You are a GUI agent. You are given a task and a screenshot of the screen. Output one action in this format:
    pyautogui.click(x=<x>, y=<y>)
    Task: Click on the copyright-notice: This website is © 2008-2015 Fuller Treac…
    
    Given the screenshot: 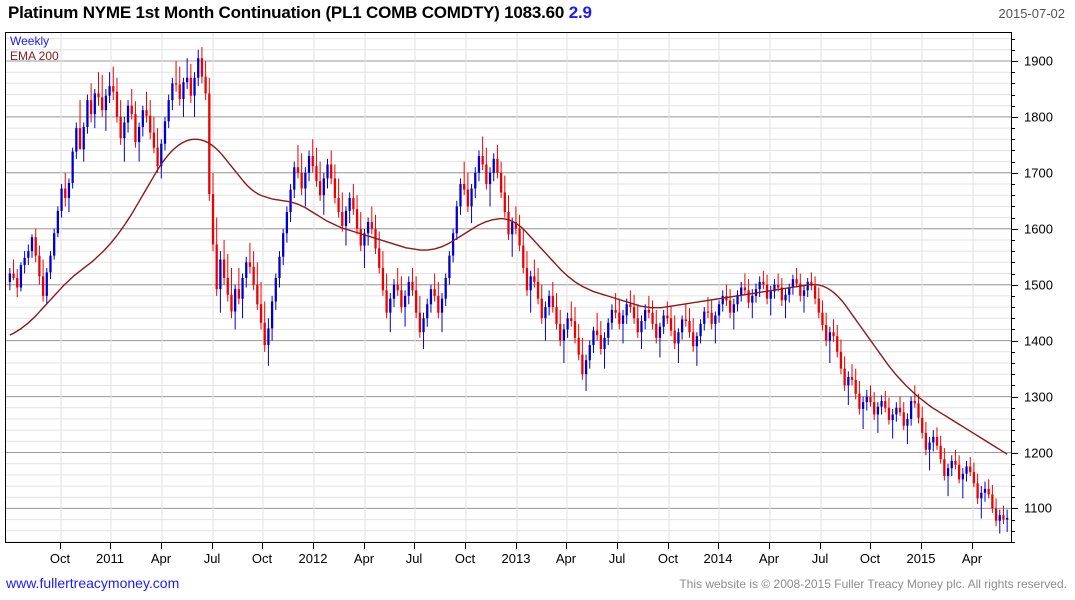 What is the action you would take?
    pyautogui.click(x=873, y=584)
    